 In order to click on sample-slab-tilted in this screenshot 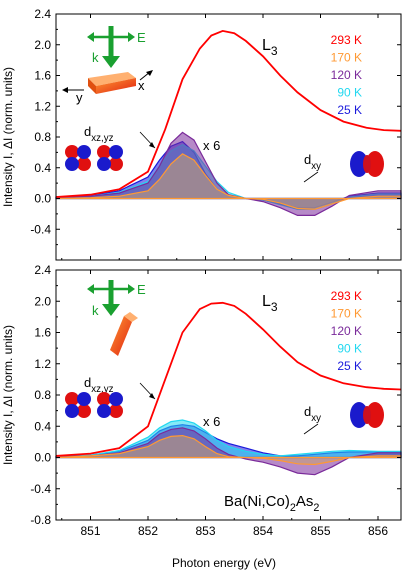, I will do `click(121, 336)`.